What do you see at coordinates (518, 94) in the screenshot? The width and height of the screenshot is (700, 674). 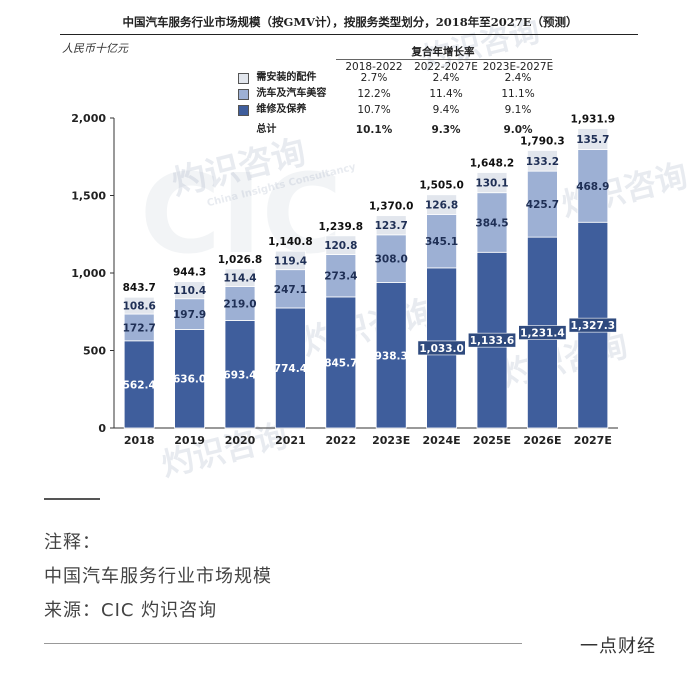 I see `cagr-value: 11.1%` at bounding box center [518, 94].